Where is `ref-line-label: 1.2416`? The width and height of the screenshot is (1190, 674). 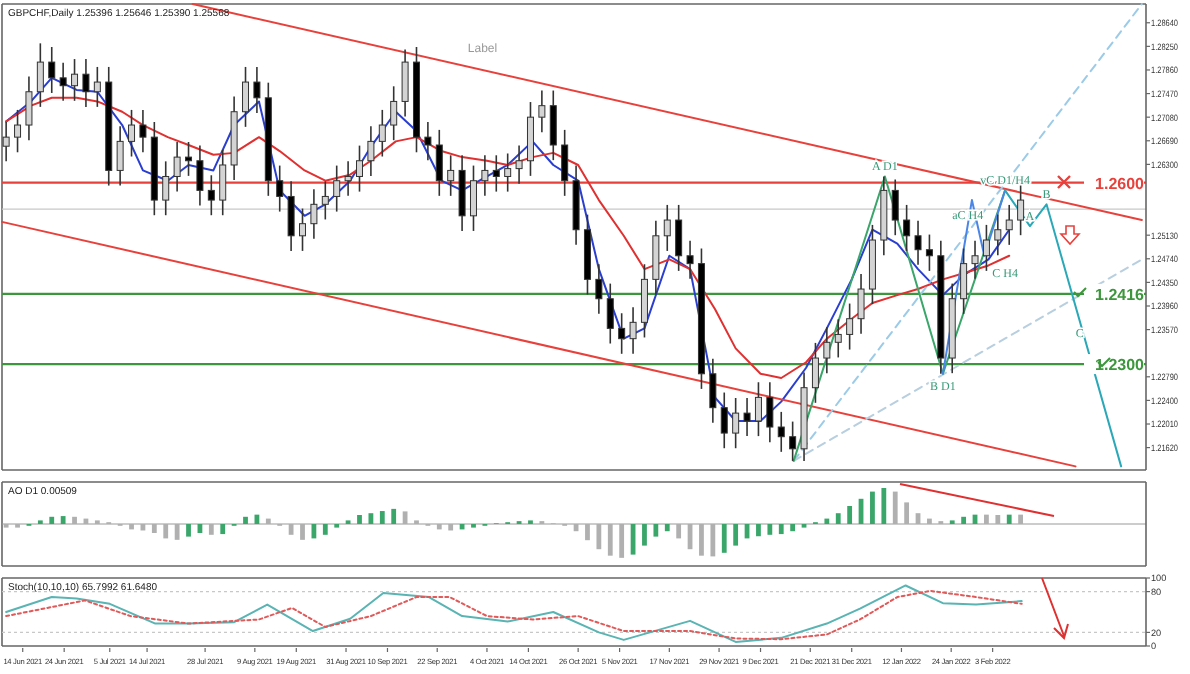
ref-line-label: 1.2416 is located at coordinates (1120, 294).